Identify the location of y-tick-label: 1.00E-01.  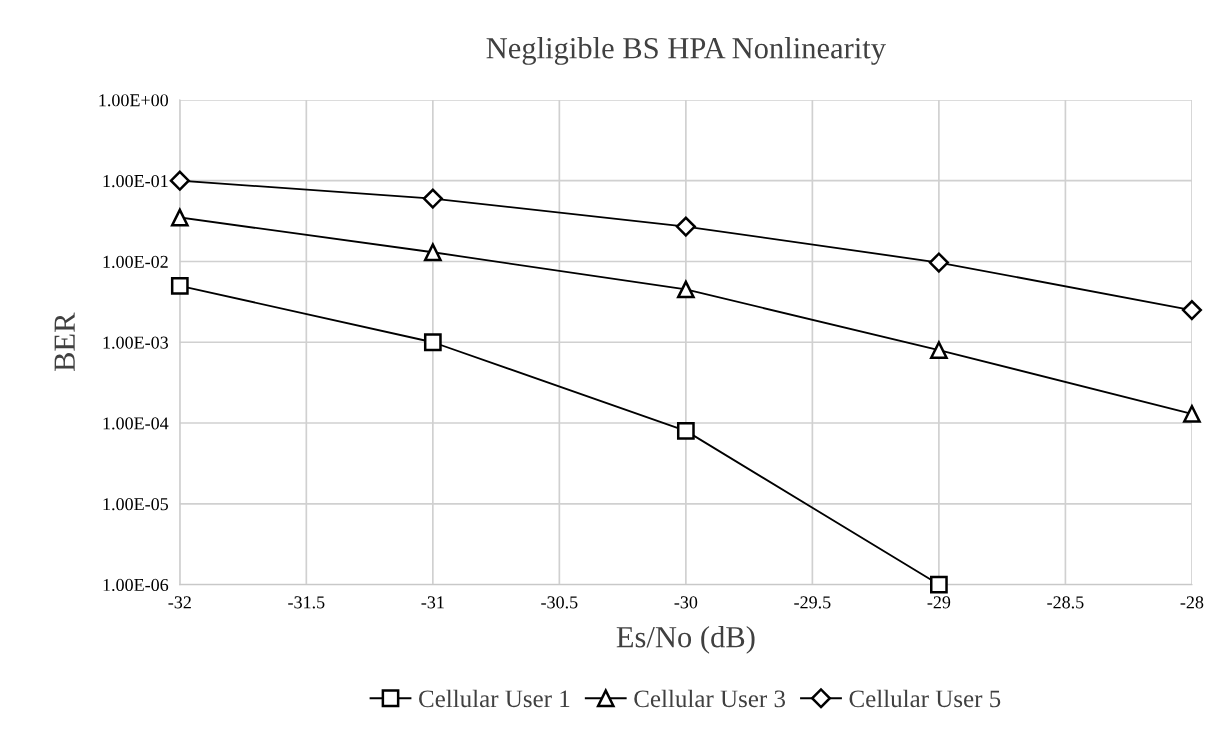
(135, 181).